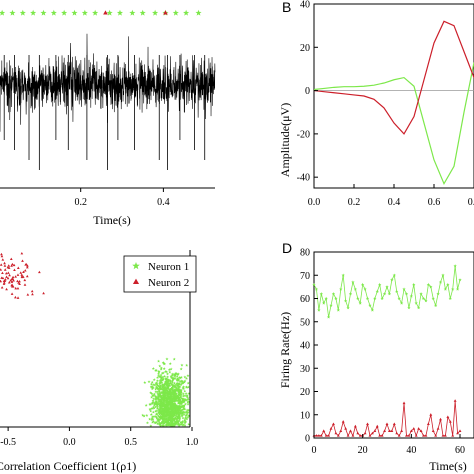 Image resolution: width=474 pixels, height=474 pixels. I want to click on d-x-tick-label: 60, so click(460, 450).